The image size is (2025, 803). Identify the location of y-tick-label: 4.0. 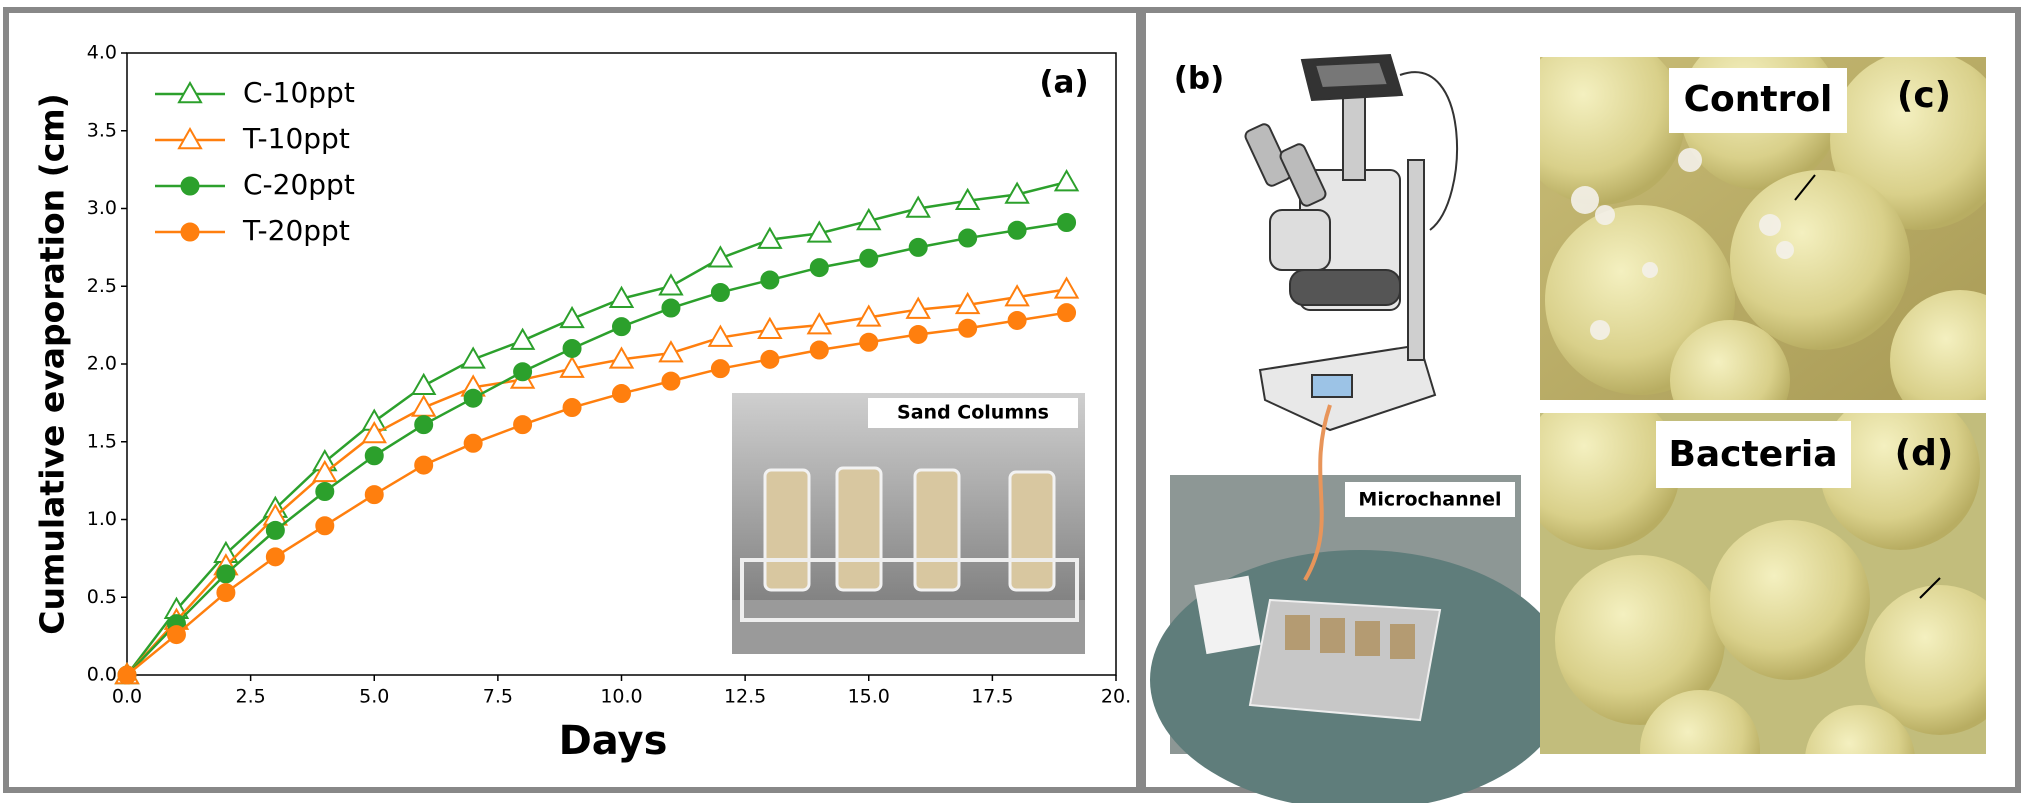
(102, 53).